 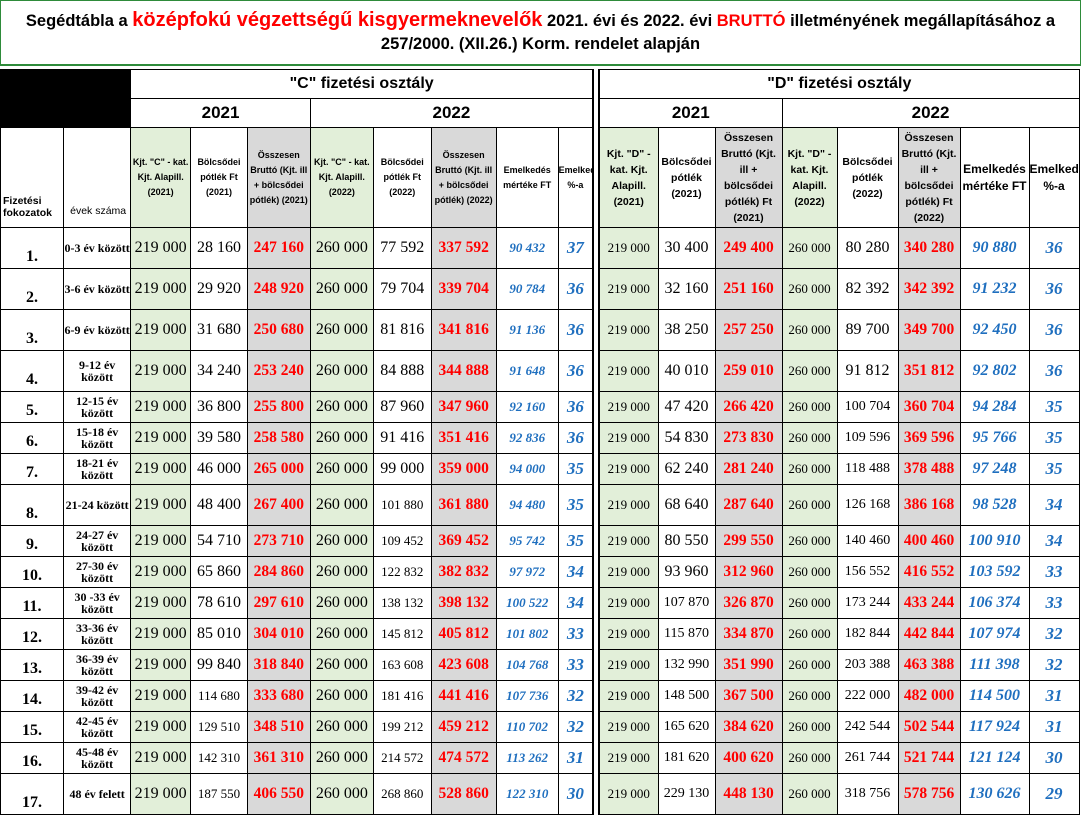 What do you see at coordinates (686, 469) in the screenshot?
I see `d-potlek-2021: 62 240` at bounding box center [686, 469].